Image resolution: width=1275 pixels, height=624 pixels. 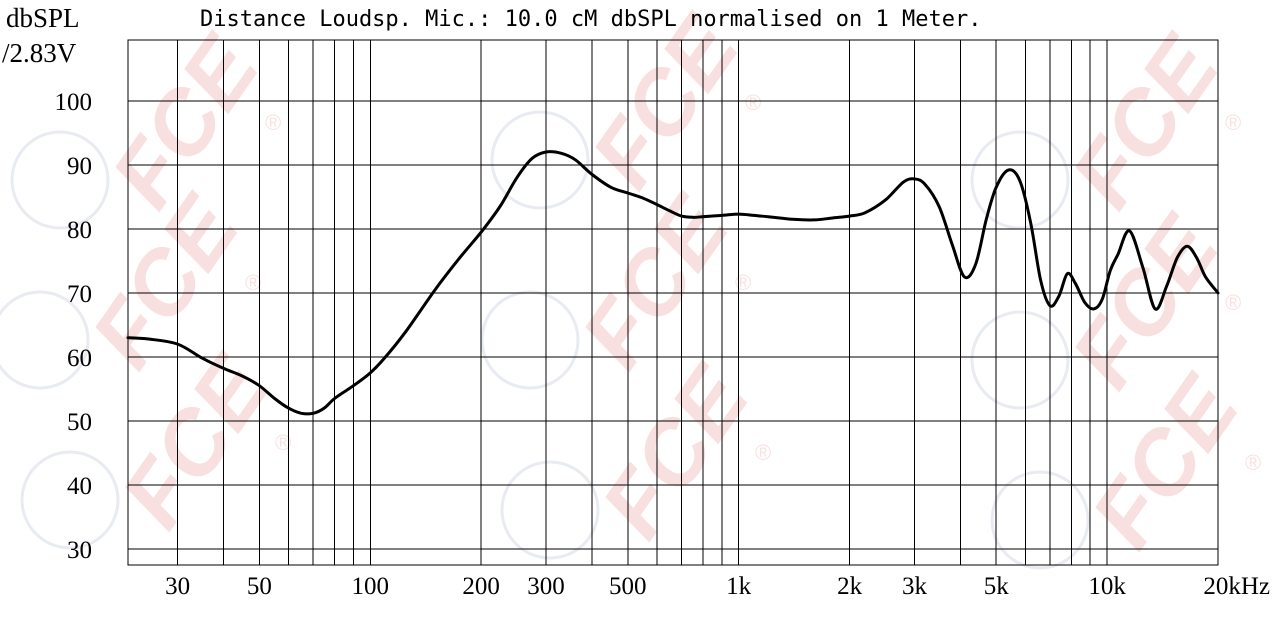 I want to click on x-tick-label: 2k, so click(x=850, y=586).